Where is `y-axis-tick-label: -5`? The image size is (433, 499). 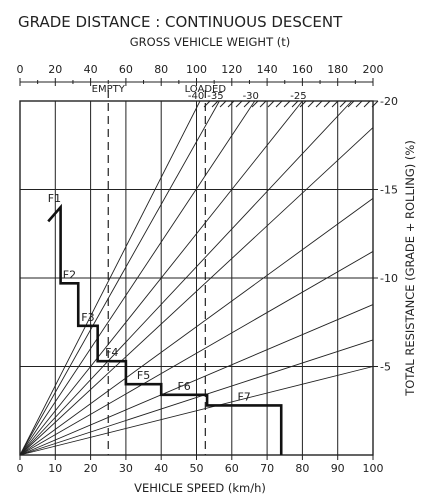
y-axis-tick-label: -5 is located at coordinates (385, 367).